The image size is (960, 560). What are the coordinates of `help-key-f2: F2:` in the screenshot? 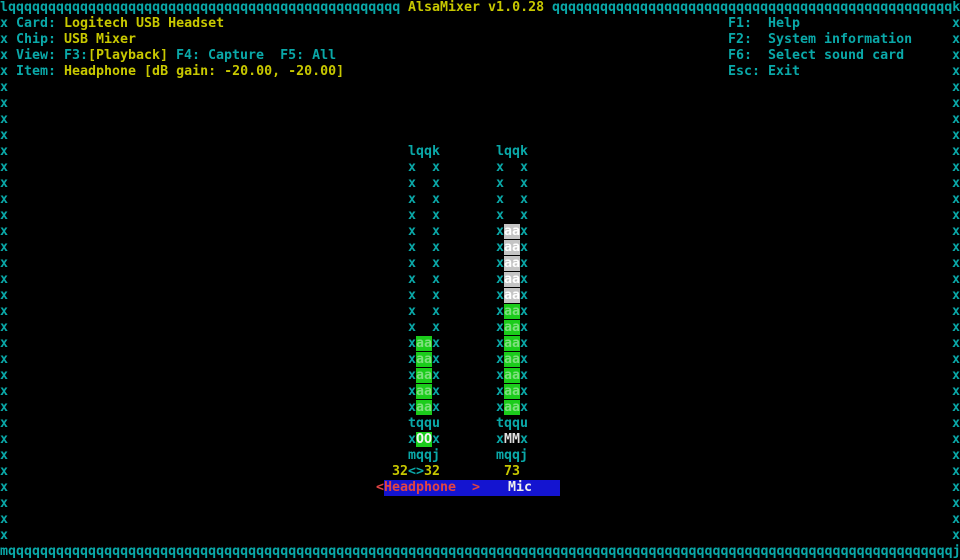 It's located at (740, 39).